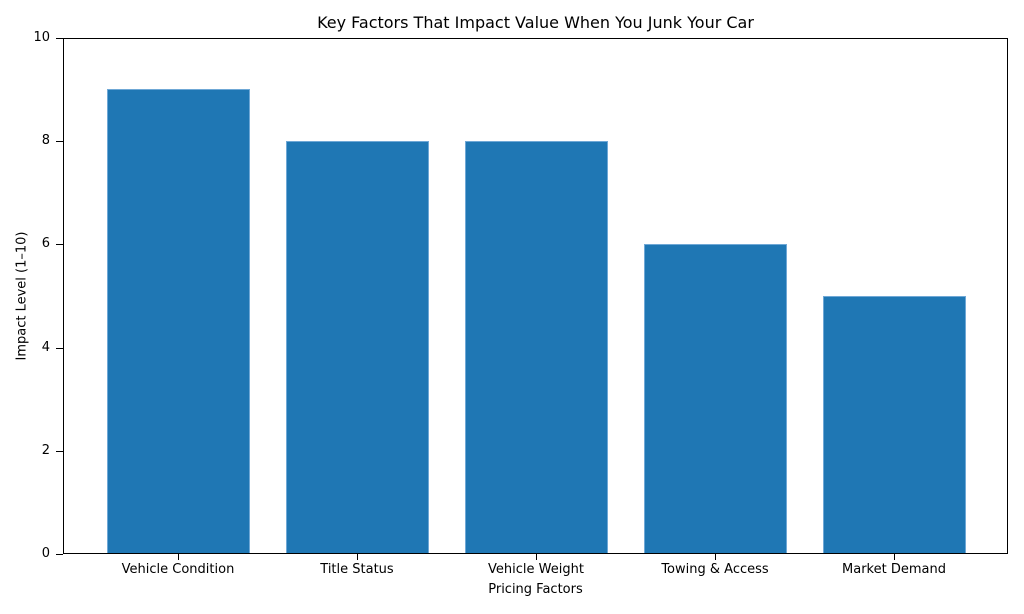  I want to click on x-tick-label: Market Demand, so click(894, 569).